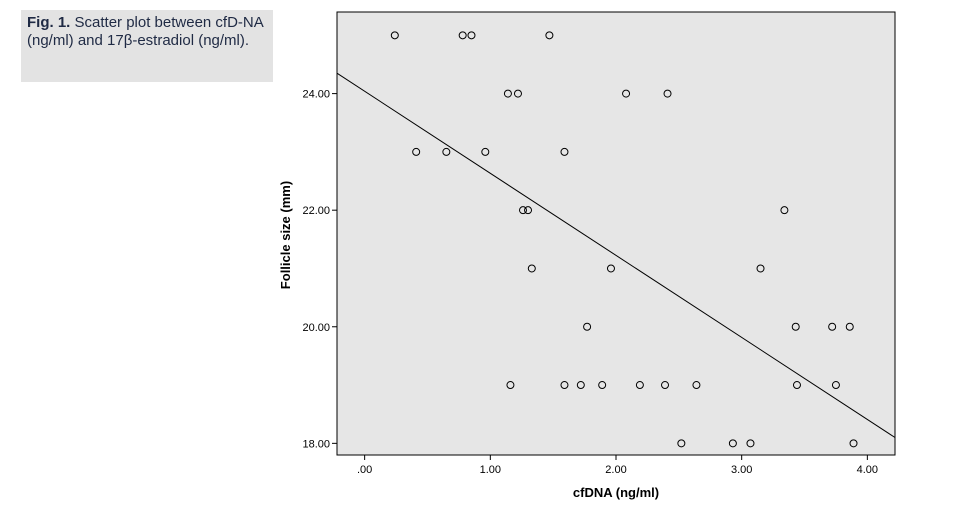 This screenshot has height=513, width=954. What do you see at coordinates (316, 211) in the screenshot?
I see `y-tick-label: 22.00` at bounding box center [316, 211].